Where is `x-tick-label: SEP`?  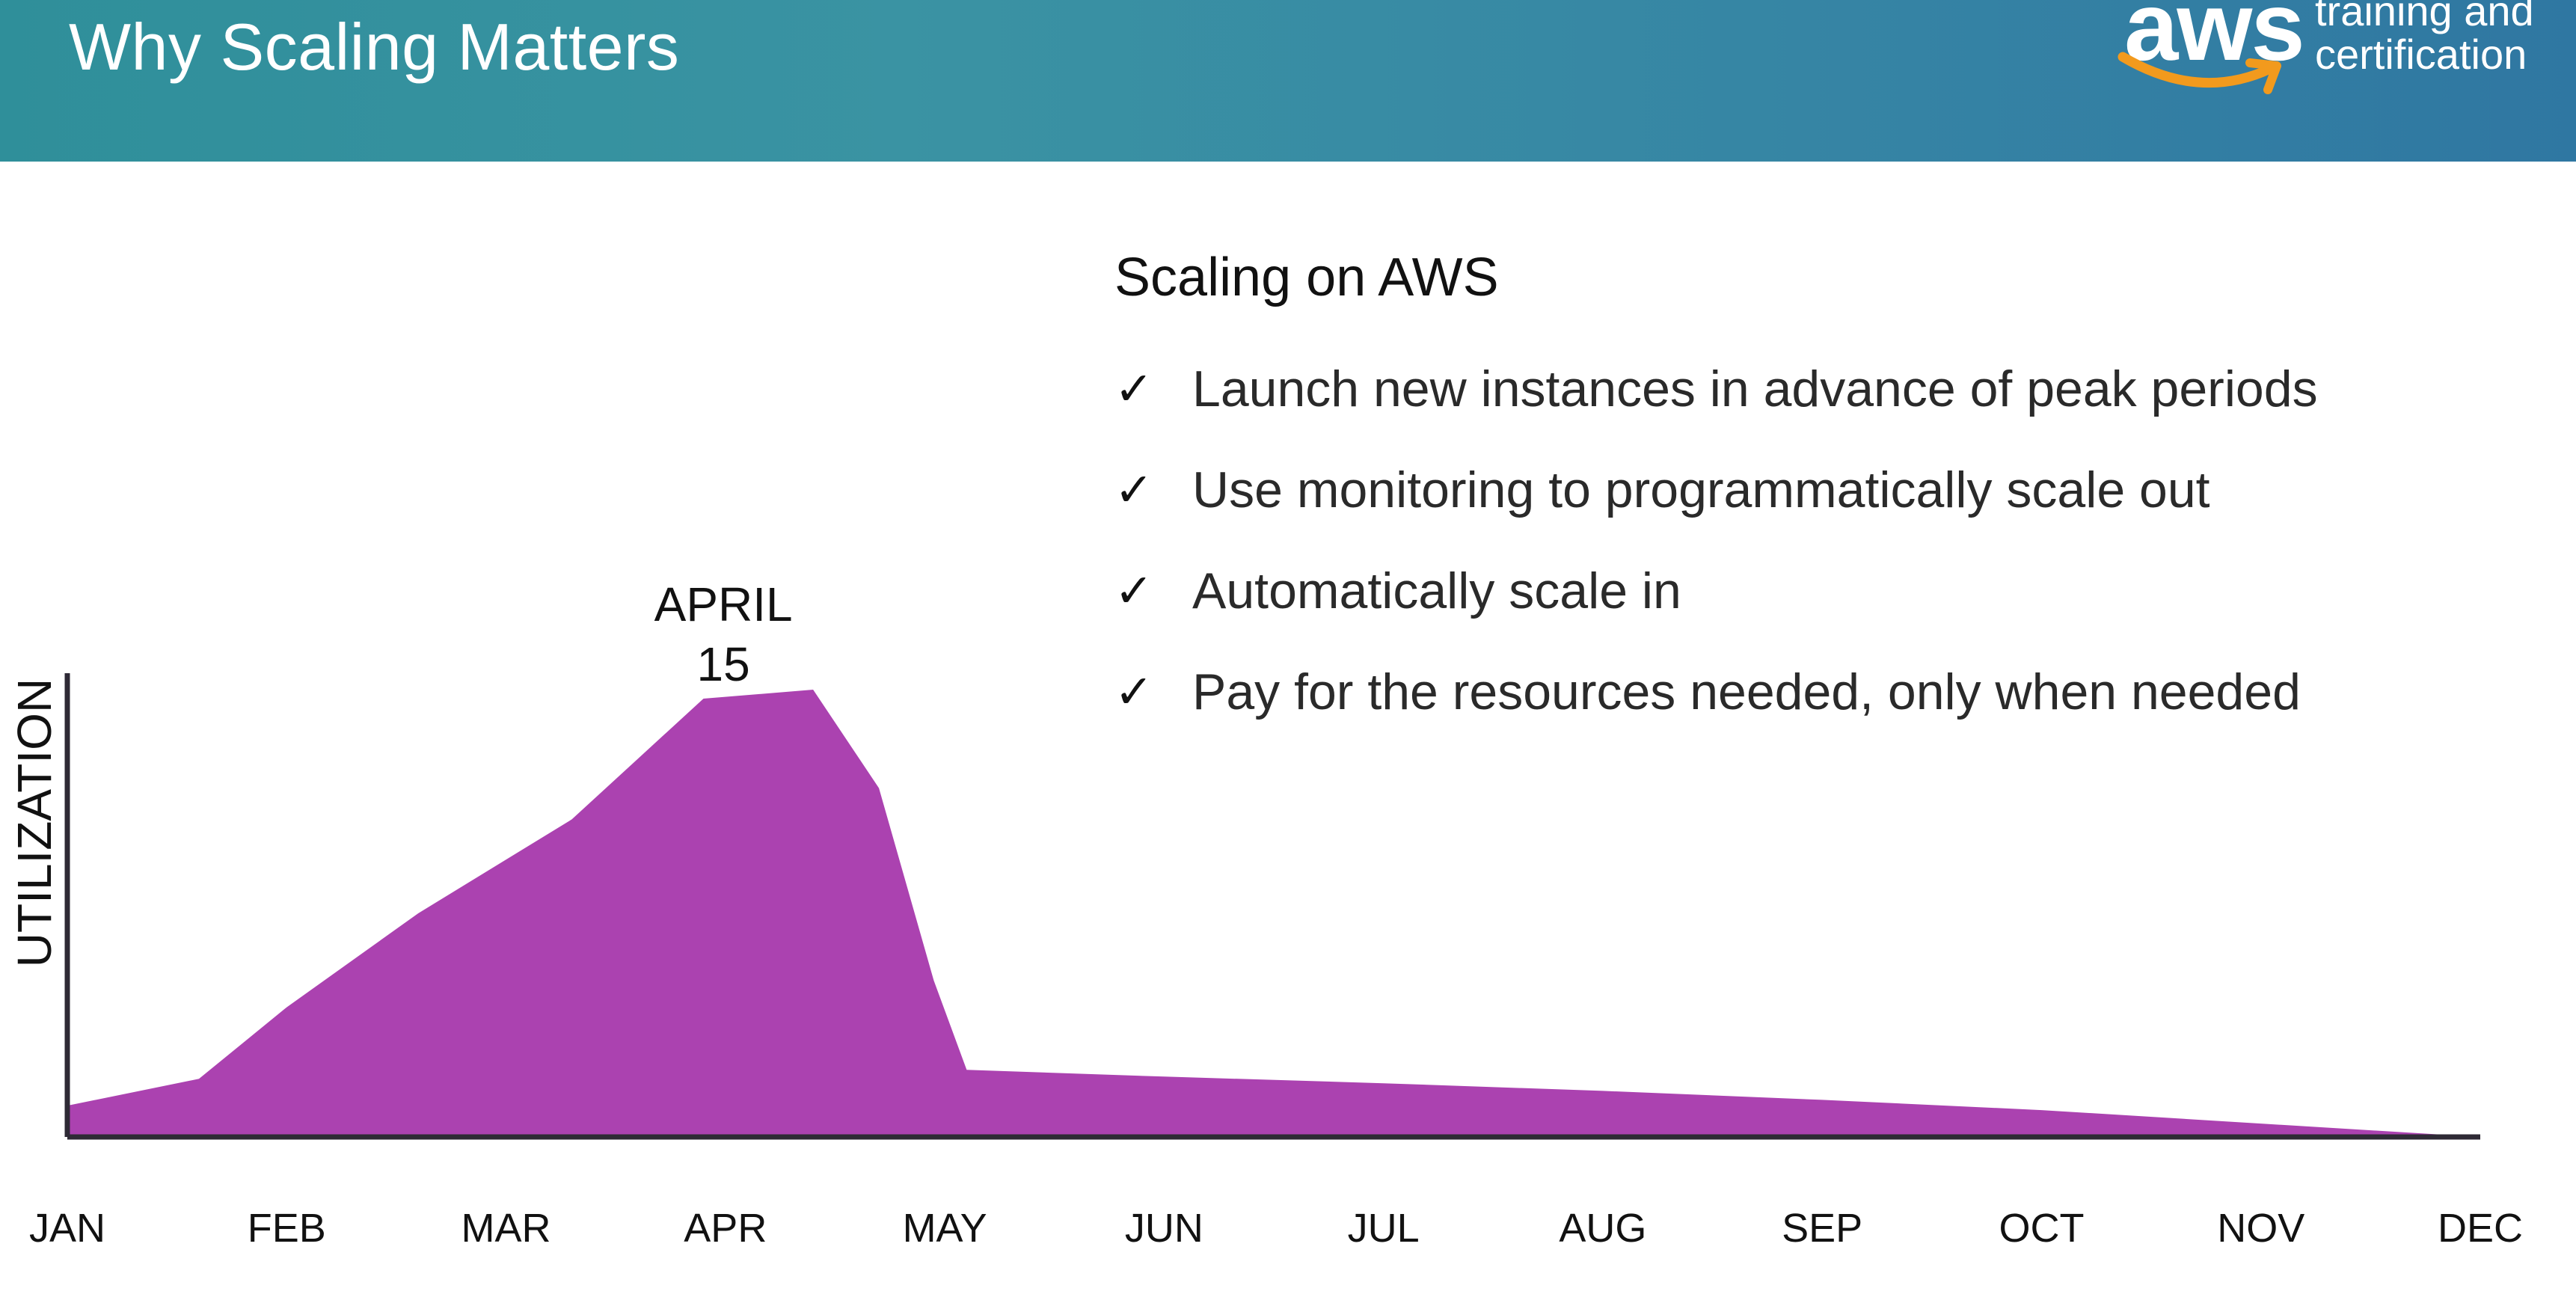
x-tick-label: SEP is located at coordinates (1822, 1228).